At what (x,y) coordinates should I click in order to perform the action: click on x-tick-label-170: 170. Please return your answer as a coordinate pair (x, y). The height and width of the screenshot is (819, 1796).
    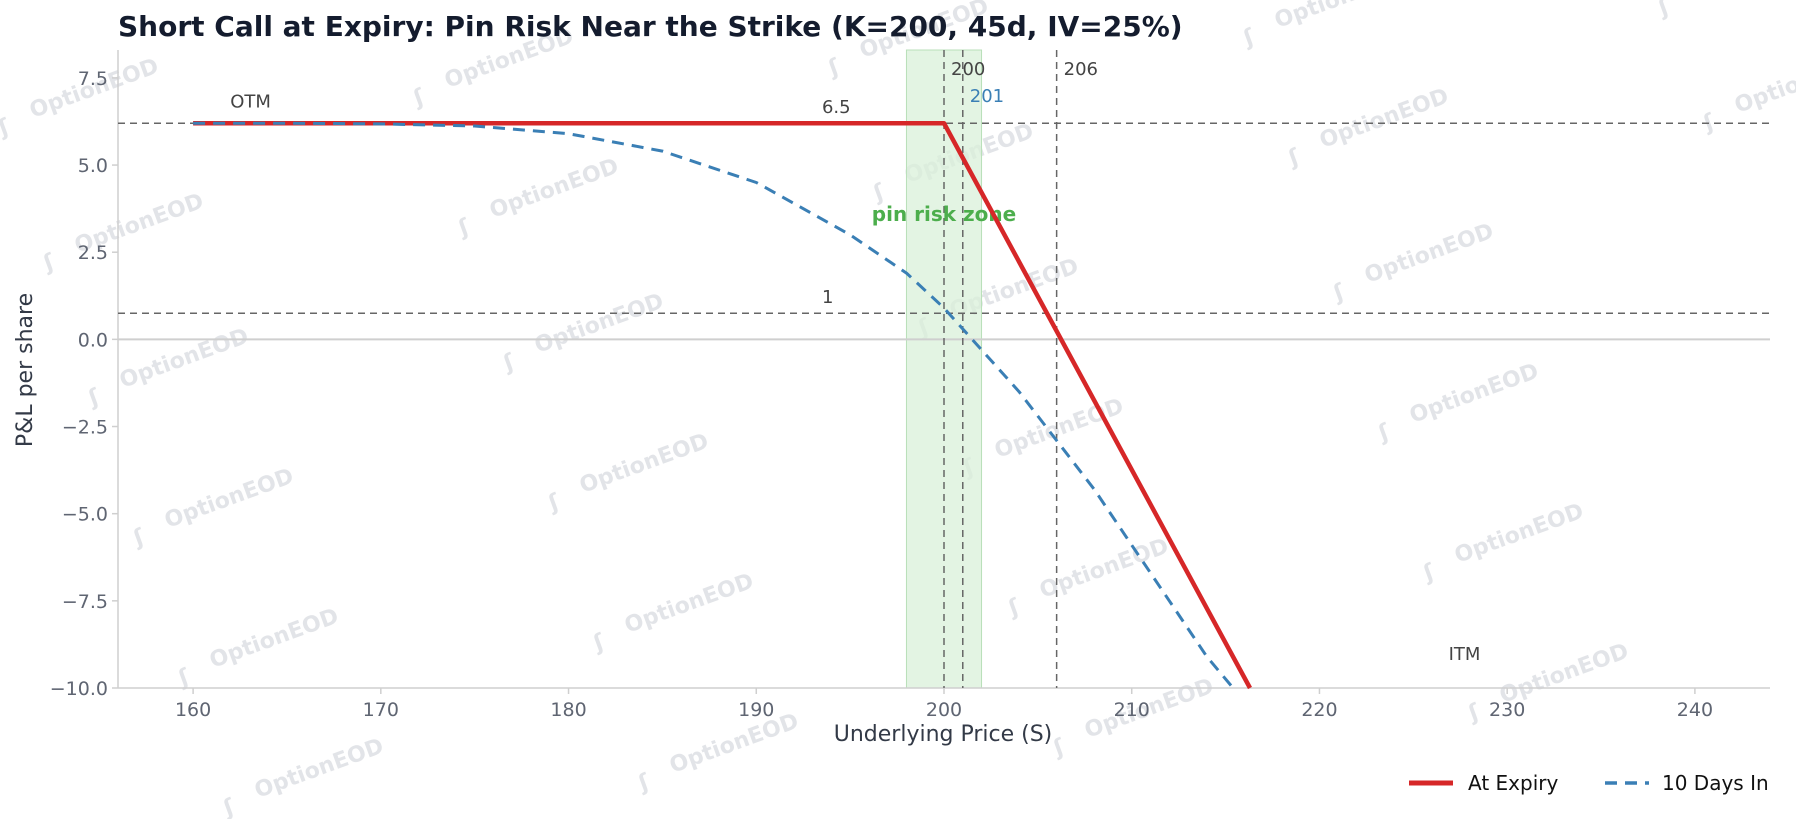
    Looking at the image, I should click on (381, 710).